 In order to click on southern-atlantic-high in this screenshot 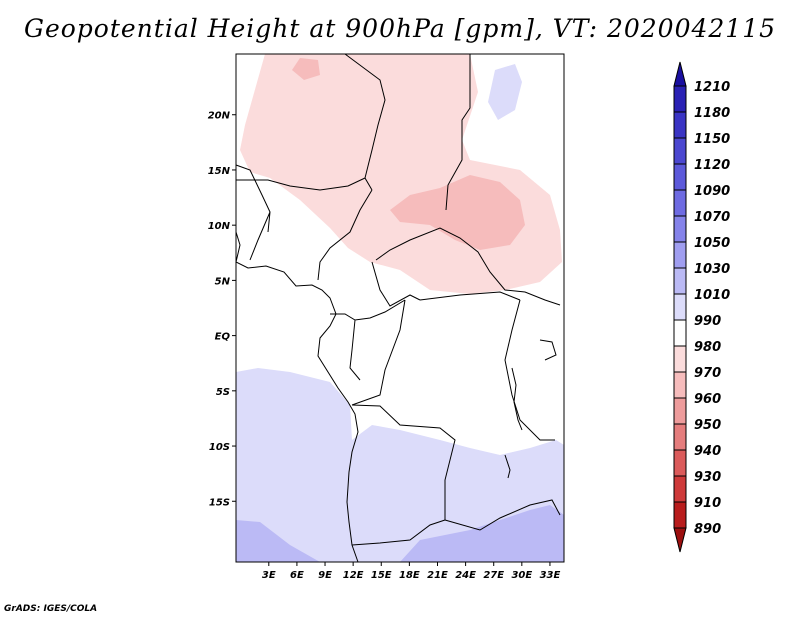, I will do `click(400, 465)`.